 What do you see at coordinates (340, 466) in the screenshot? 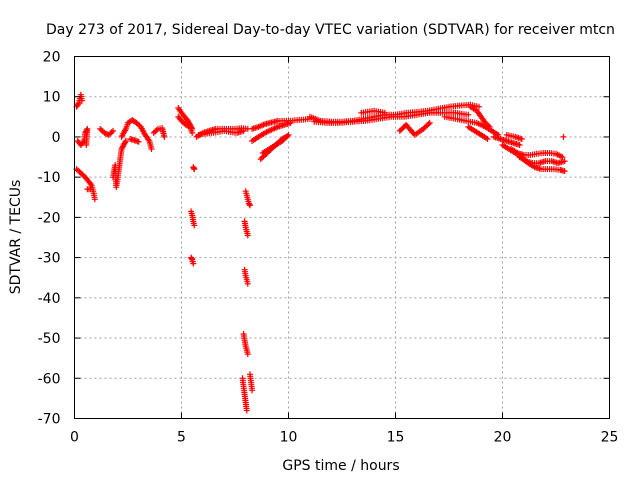
I see `x-axis-label: GPS time / hours` at bounding box center [340, 466].